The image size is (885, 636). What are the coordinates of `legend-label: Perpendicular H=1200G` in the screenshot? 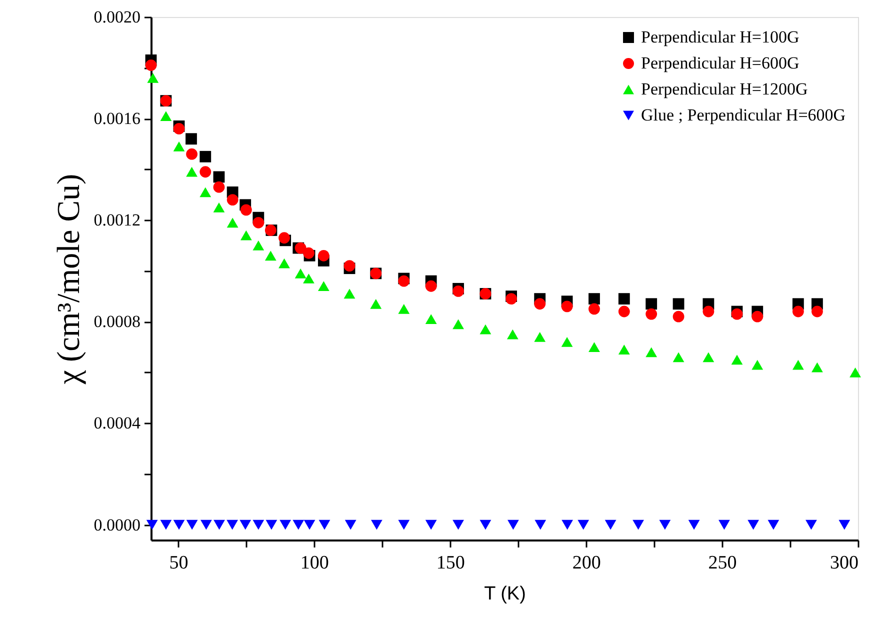 It's located at (724, 89).